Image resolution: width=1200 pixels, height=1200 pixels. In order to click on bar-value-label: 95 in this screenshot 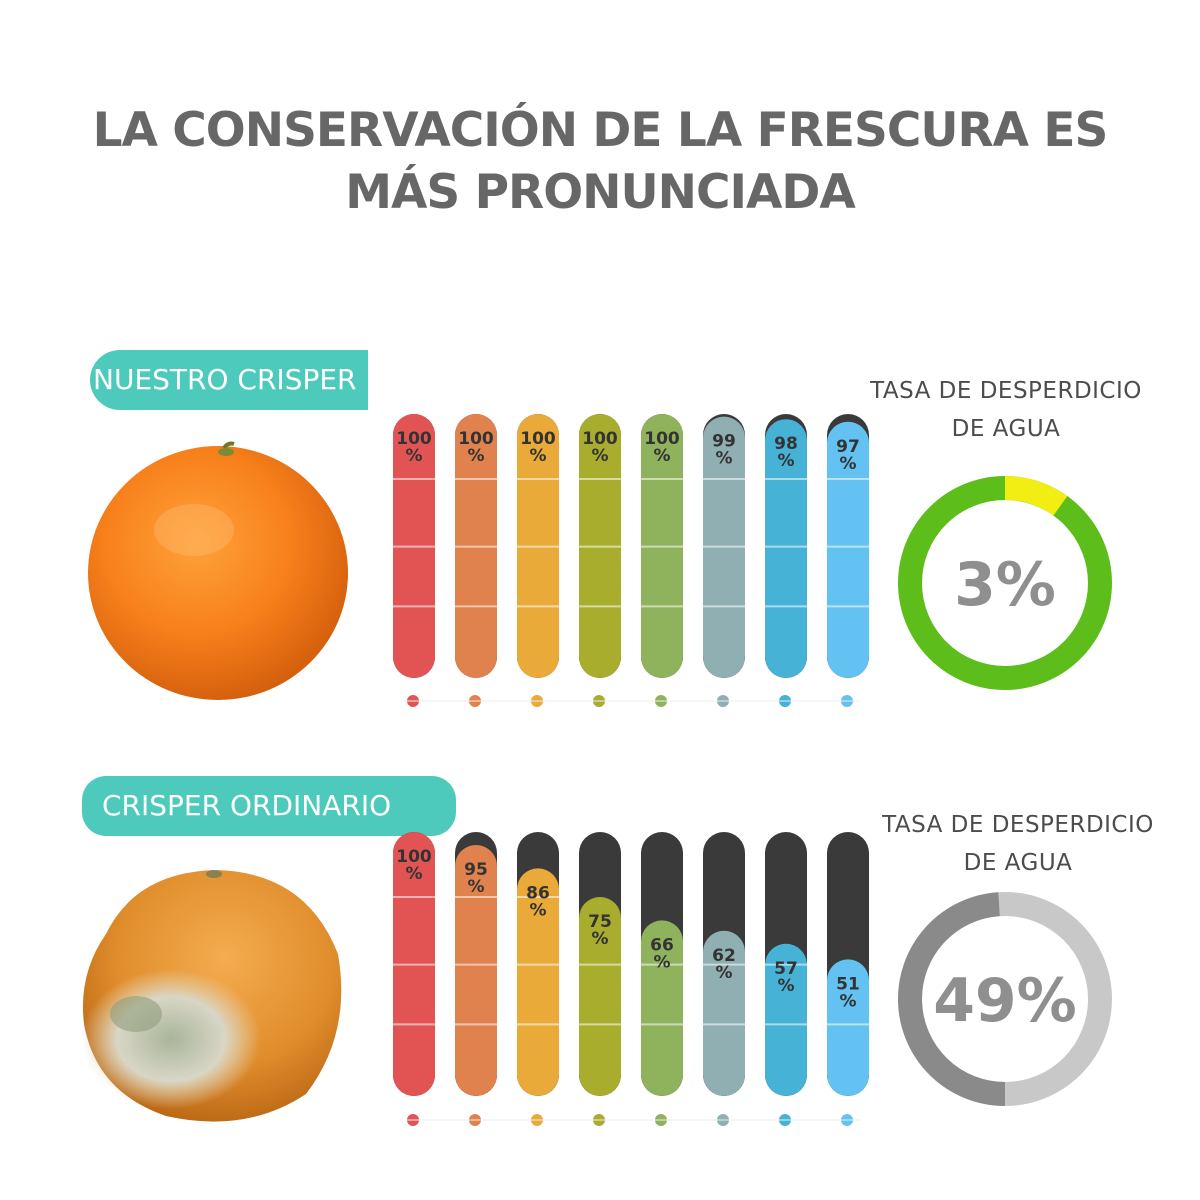, I will do `click(476, 870)`.